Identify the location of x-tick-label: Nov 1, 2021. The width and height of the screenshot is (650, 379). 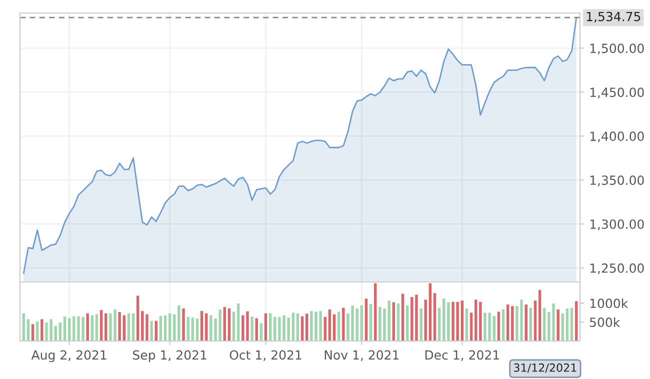
(361, 355).